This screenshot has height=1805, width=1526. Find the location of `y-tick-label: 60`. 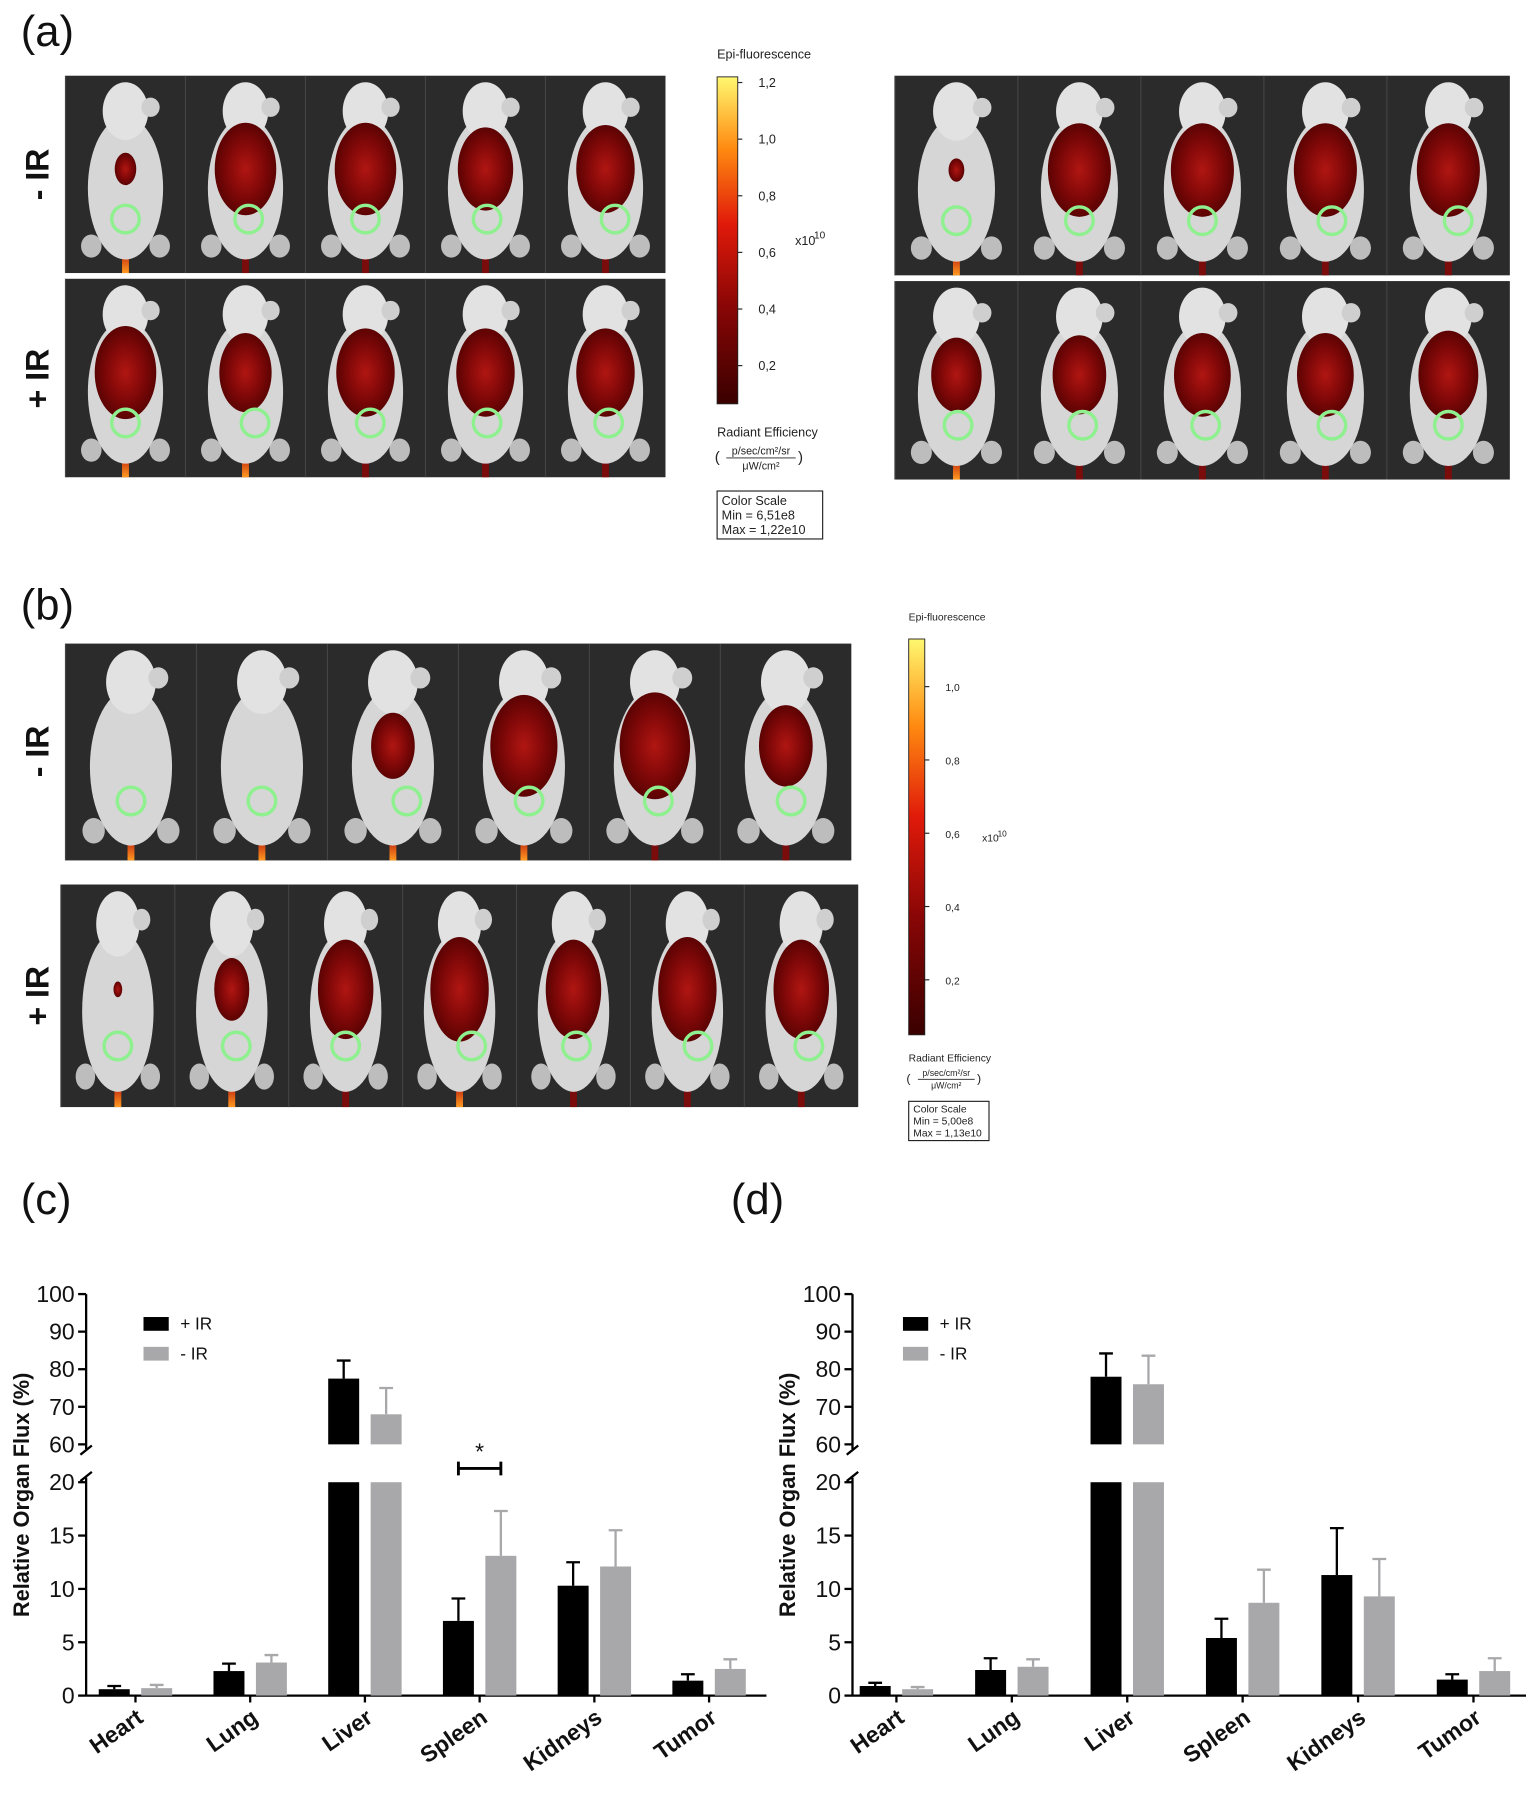

y-tick-label: 60 is located at coordinates (828, 1444).